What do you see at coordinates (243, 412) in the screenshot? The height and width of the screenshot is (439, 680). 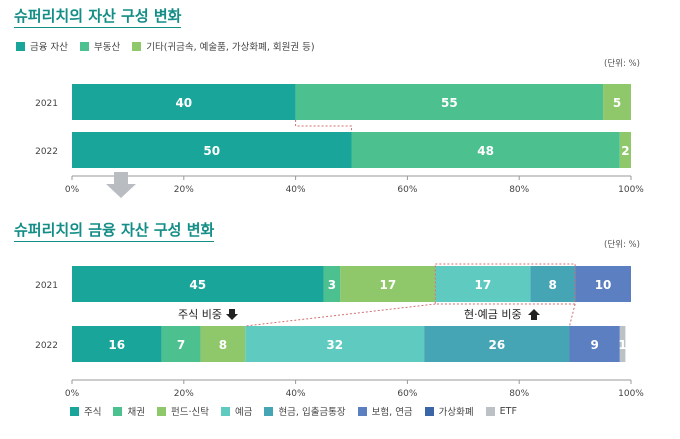 I see `chart2-legend-label: 예금` at bounding box center [243, 412].